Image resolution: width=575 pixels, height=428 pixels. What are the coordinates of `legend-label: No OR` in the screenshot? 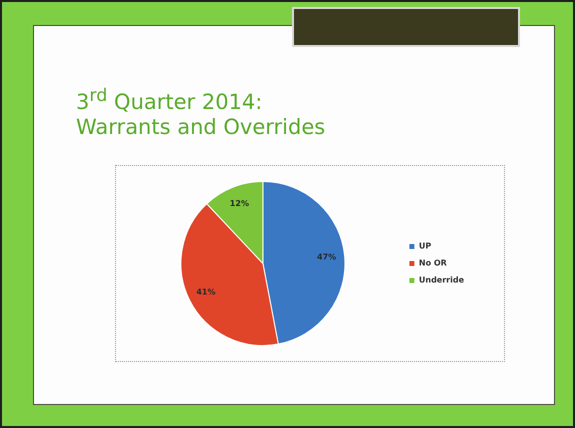 It's located at (432, 263).